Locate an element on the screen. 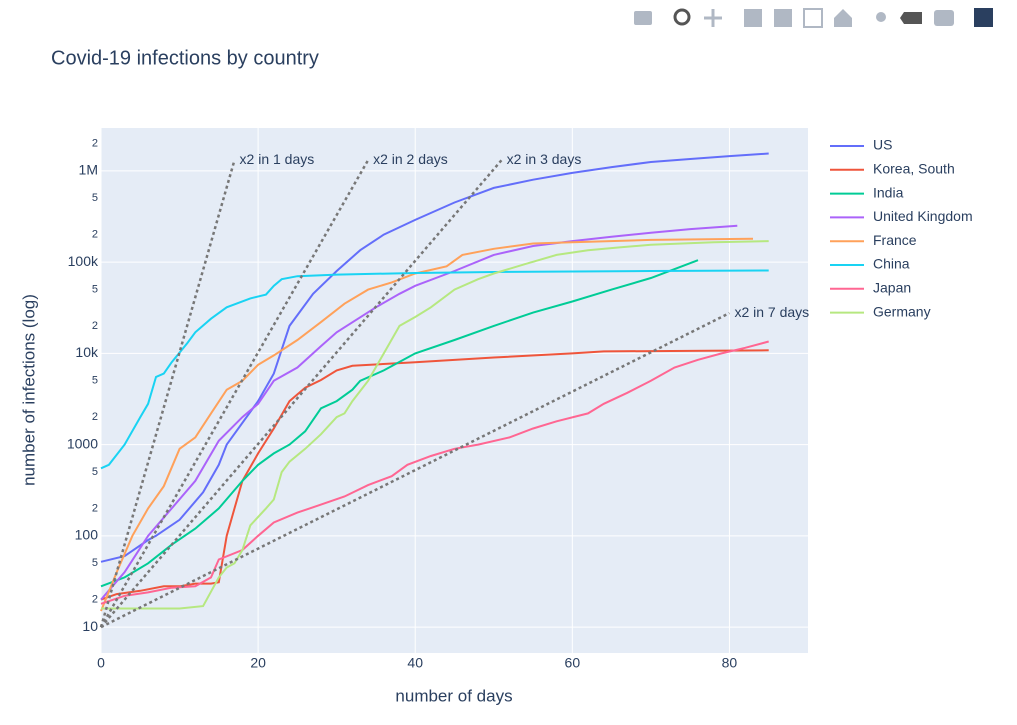  legend-label: Korea, South is located at coordinates (914, 169).